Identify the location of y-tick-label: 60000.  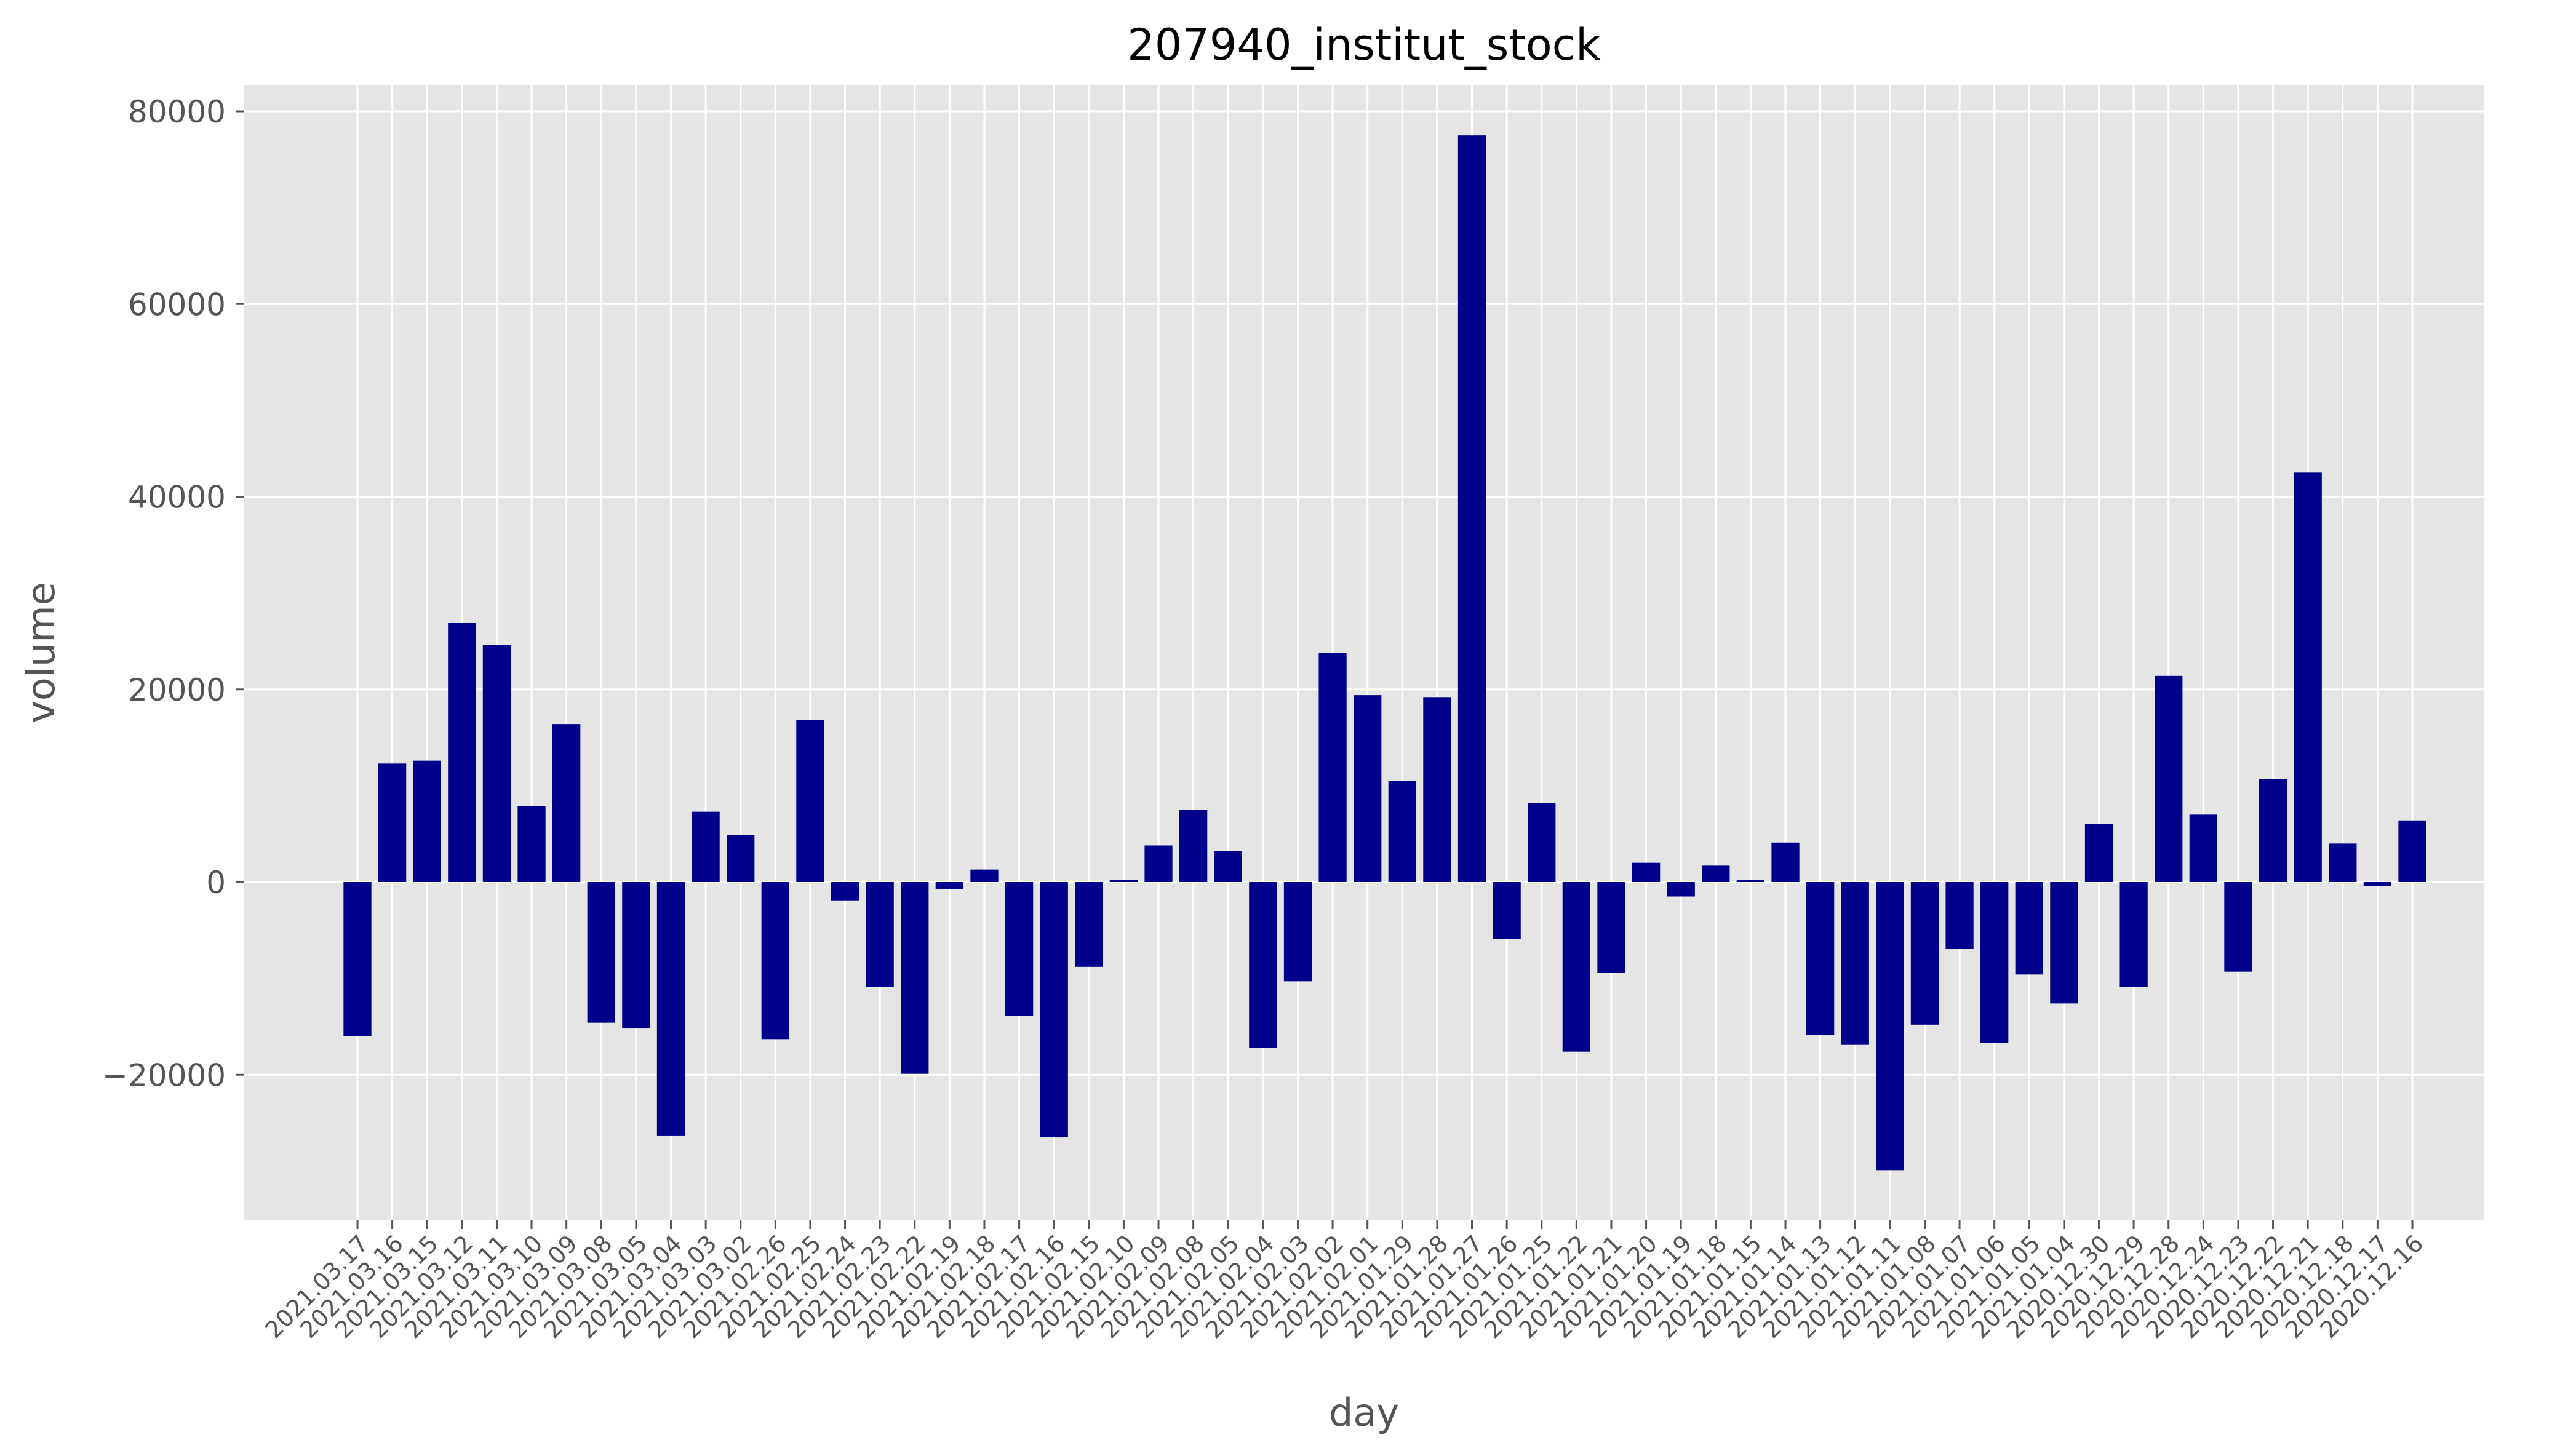
(177, 305).